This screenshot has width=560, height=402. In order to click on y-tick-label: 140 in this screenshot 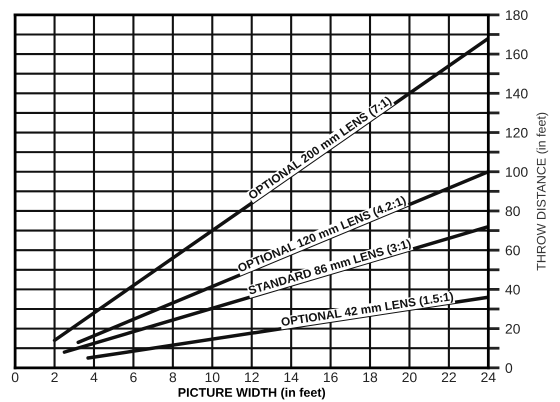, I will do `click(517, 93)`.